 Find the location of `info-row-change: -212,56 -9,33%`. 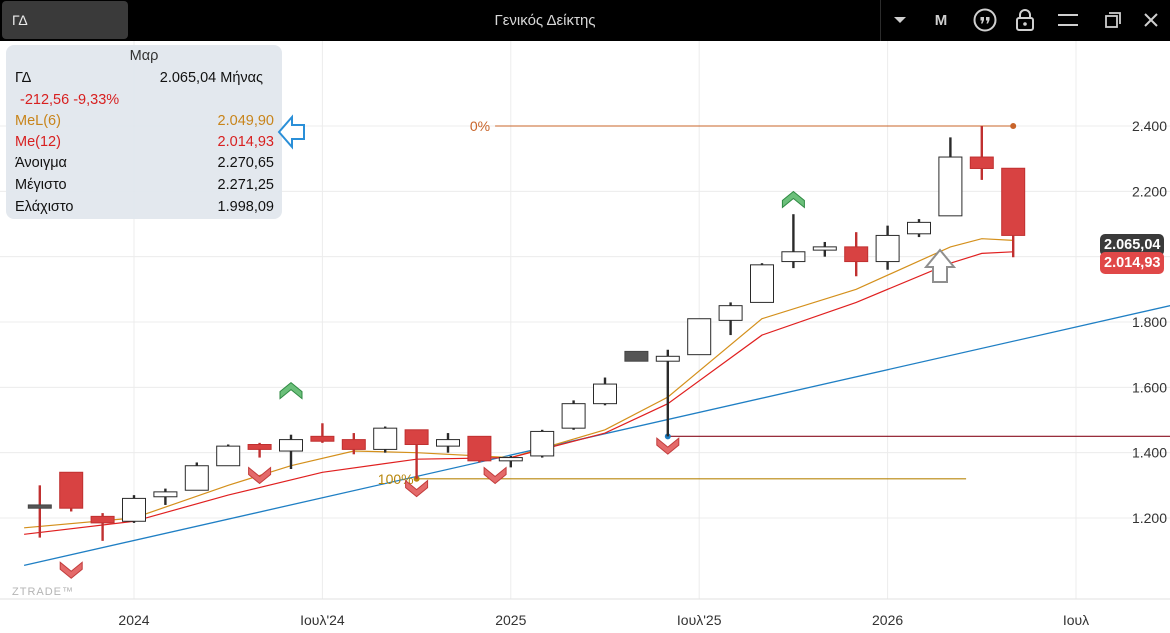

info-row-change: -212,56 -9,33% is located at coordinates (144, 100).